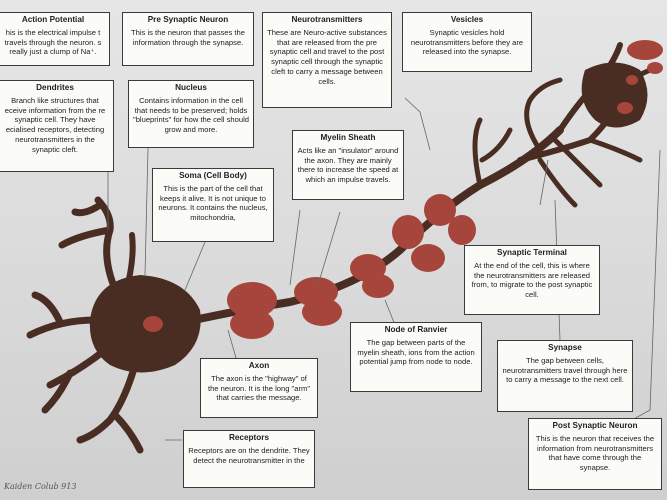  What do you see at coordinates (532, 252) in the screenshot?
I see `label-title: Synaptic Terminal` at bounding box center [532, 252].